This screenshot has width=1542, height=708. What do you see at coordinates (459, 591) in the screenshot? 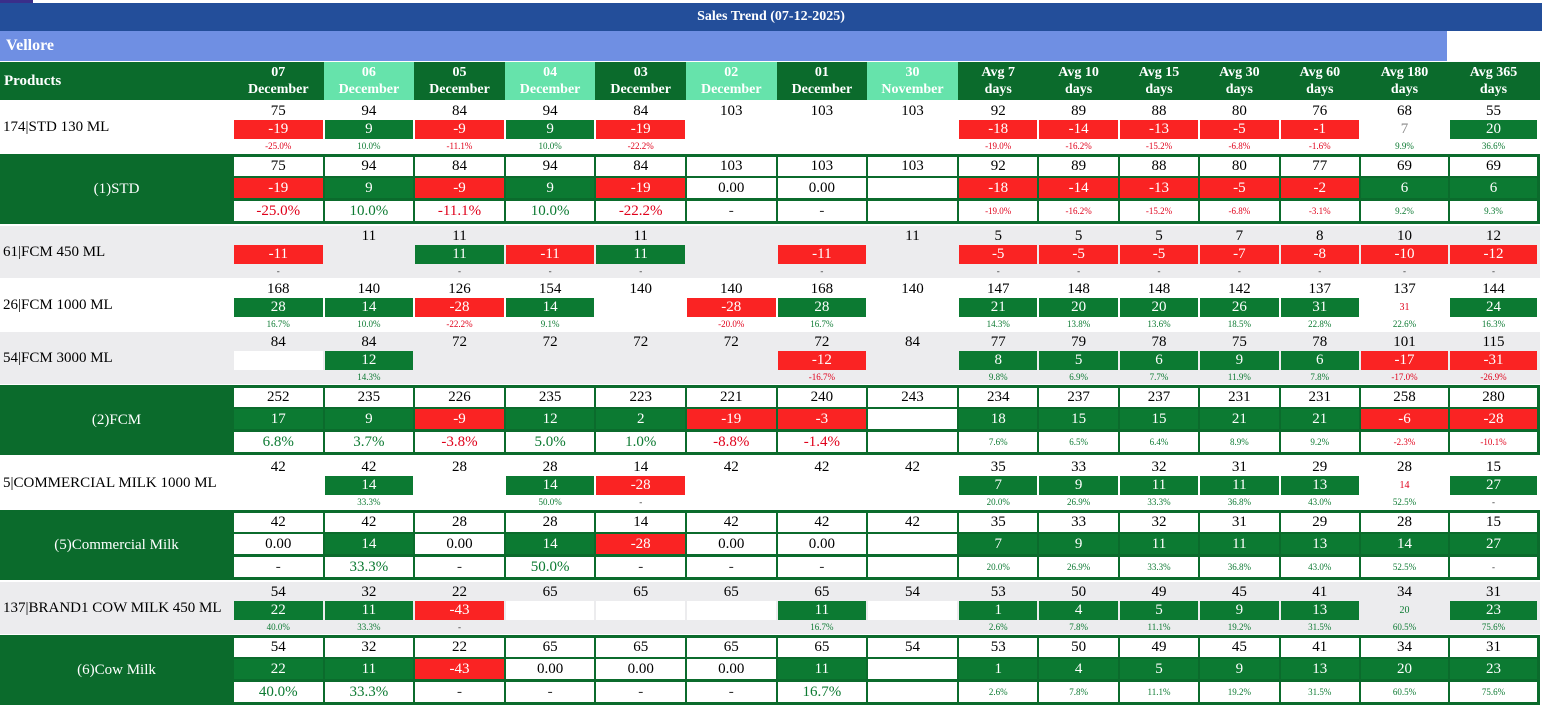
I see `value: 22` at bounding box center [459, 591].